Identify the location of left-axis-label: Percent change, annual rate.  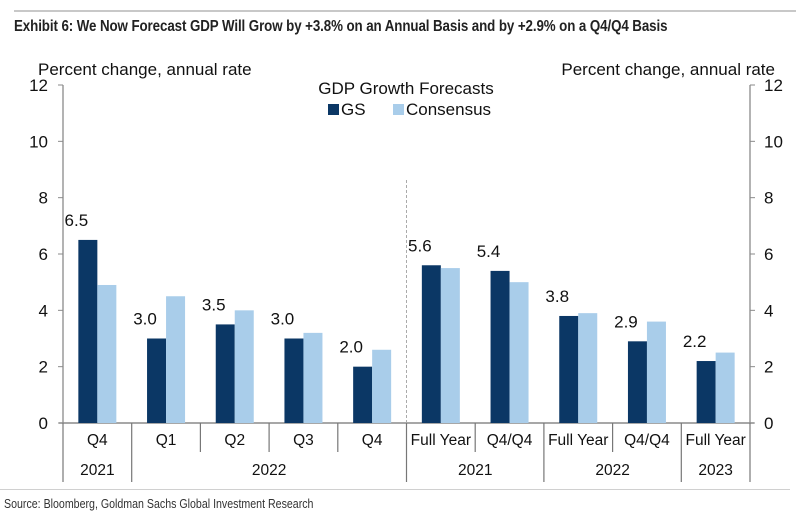
(145, 69).